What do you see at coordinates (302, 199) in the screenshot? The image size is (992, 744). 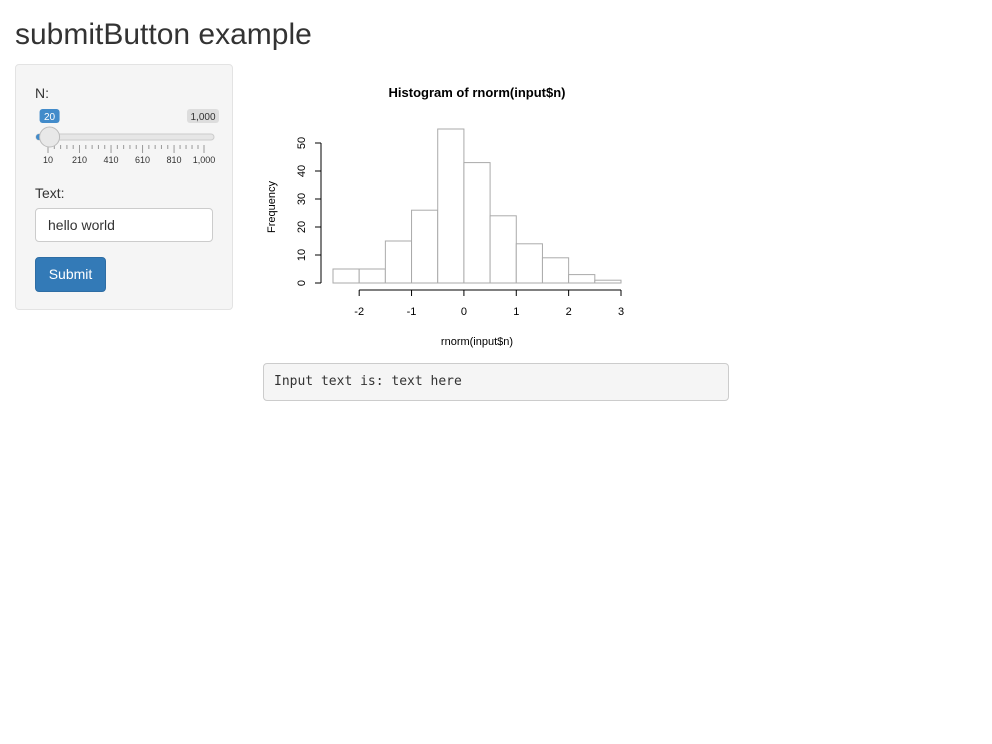 I see `y-tick-label: 30` at bounding box center [302, 199].